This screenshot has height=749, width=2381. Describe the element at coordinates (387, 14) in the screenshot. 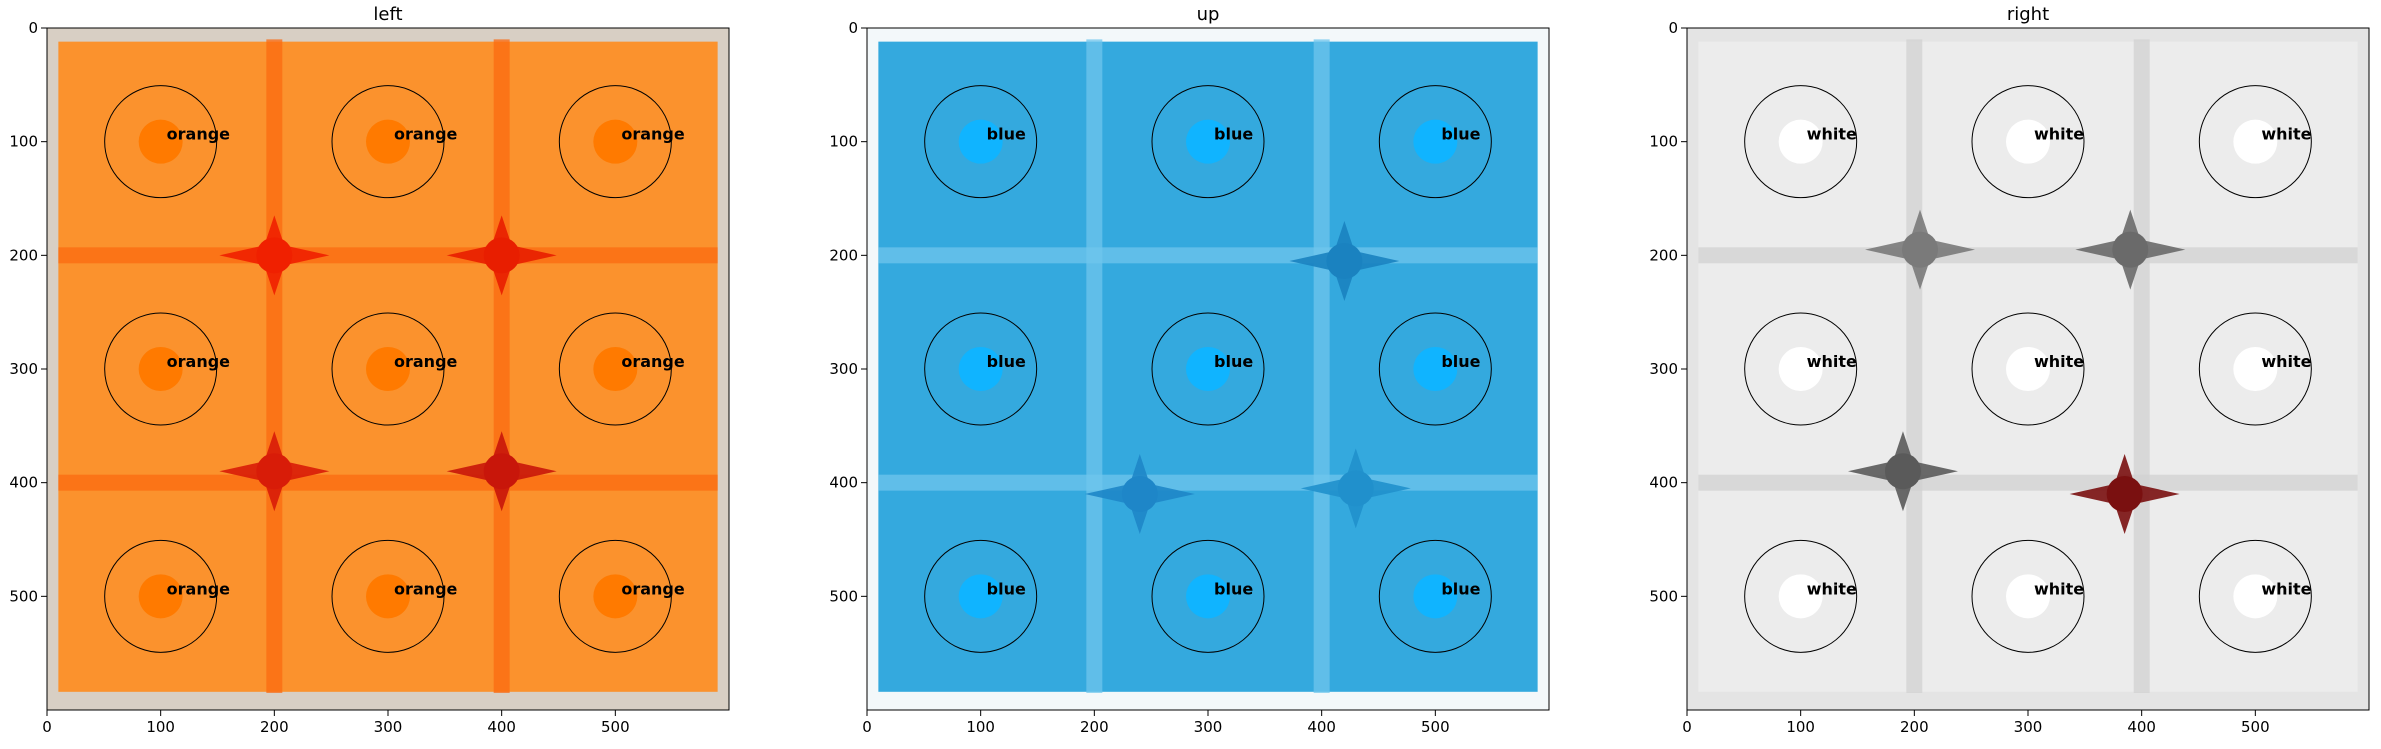

I see `panel-title: left` at that location.